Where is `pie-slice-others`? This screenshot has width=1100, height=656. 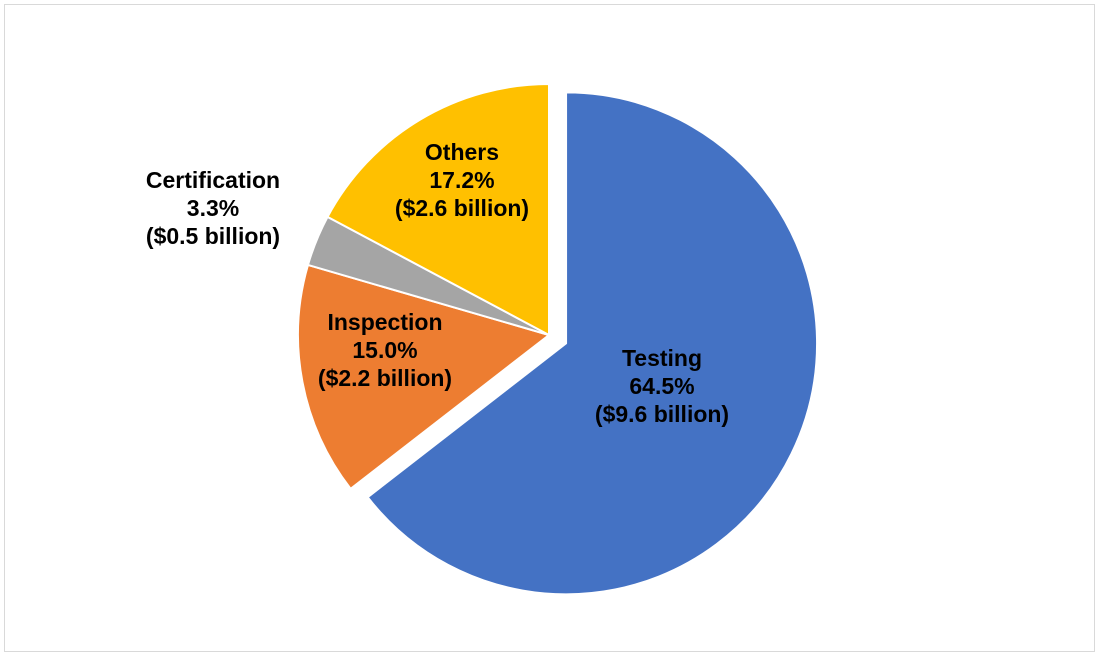 pie-slice-others is located at coordinates (438, 209).